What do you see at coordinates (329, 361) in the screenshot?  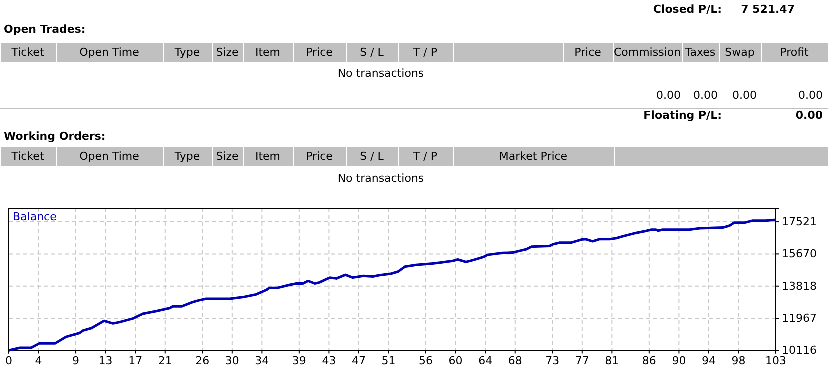 I see `x-tick-label: 43` at bounding box center [329, 361].